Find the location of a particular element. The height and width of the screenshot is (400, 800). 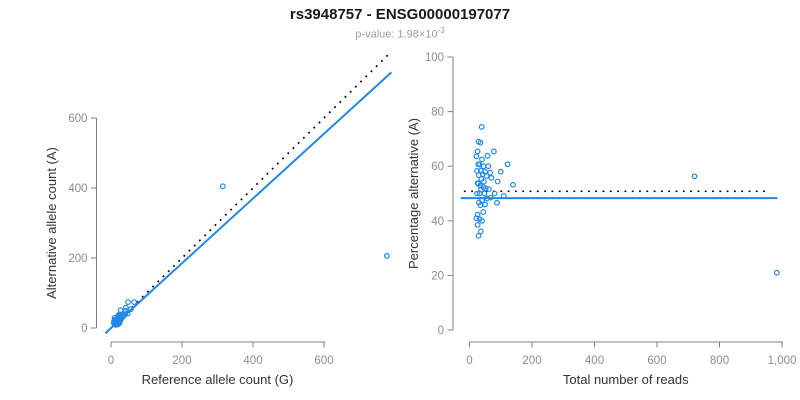

y-tick-label: 40 is located at coordinates (437, 222).